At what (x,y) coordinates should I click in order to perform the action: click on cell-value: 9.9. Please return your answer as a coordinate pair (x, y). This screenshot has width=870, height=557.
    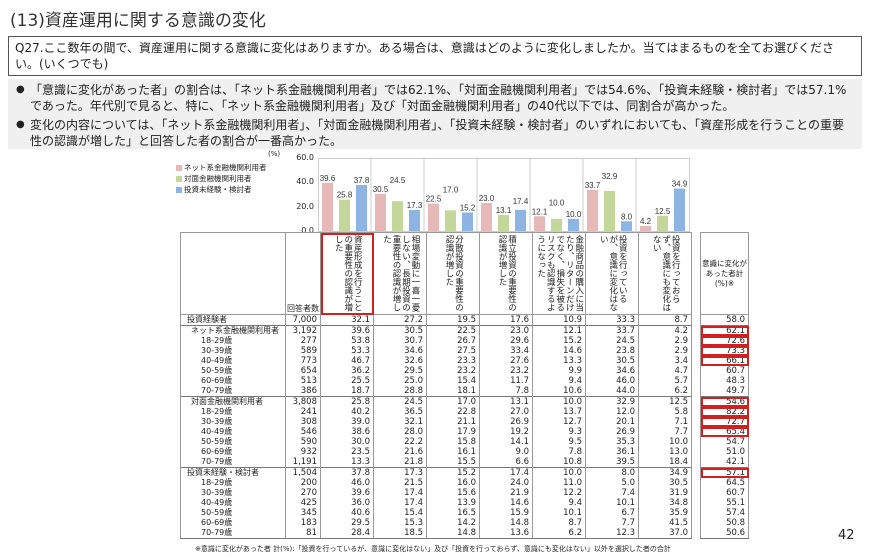
    Looking at the image, I should click on (559, 371).